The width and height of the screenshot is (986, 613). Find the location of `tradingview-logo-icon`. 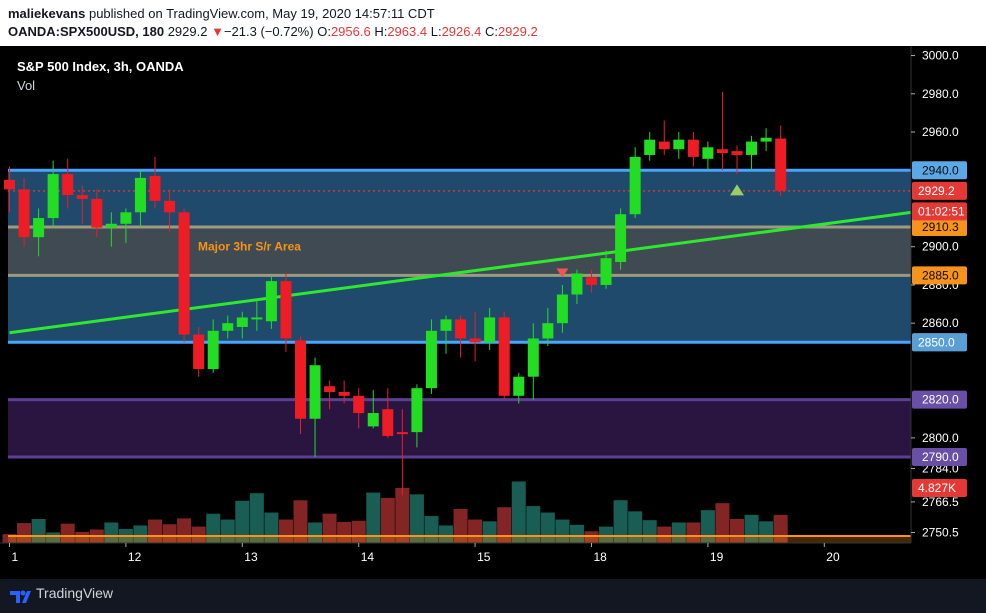

tradingview-logo-icon is located at coordinates (20, 595).